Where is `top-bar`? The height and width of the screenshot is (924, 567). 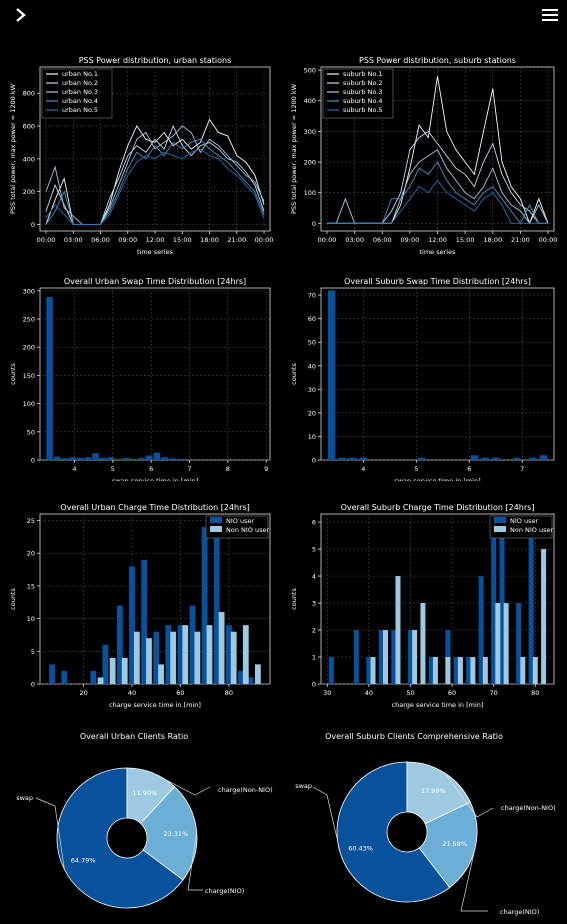
top-bar is located at coordinates (283, 15).